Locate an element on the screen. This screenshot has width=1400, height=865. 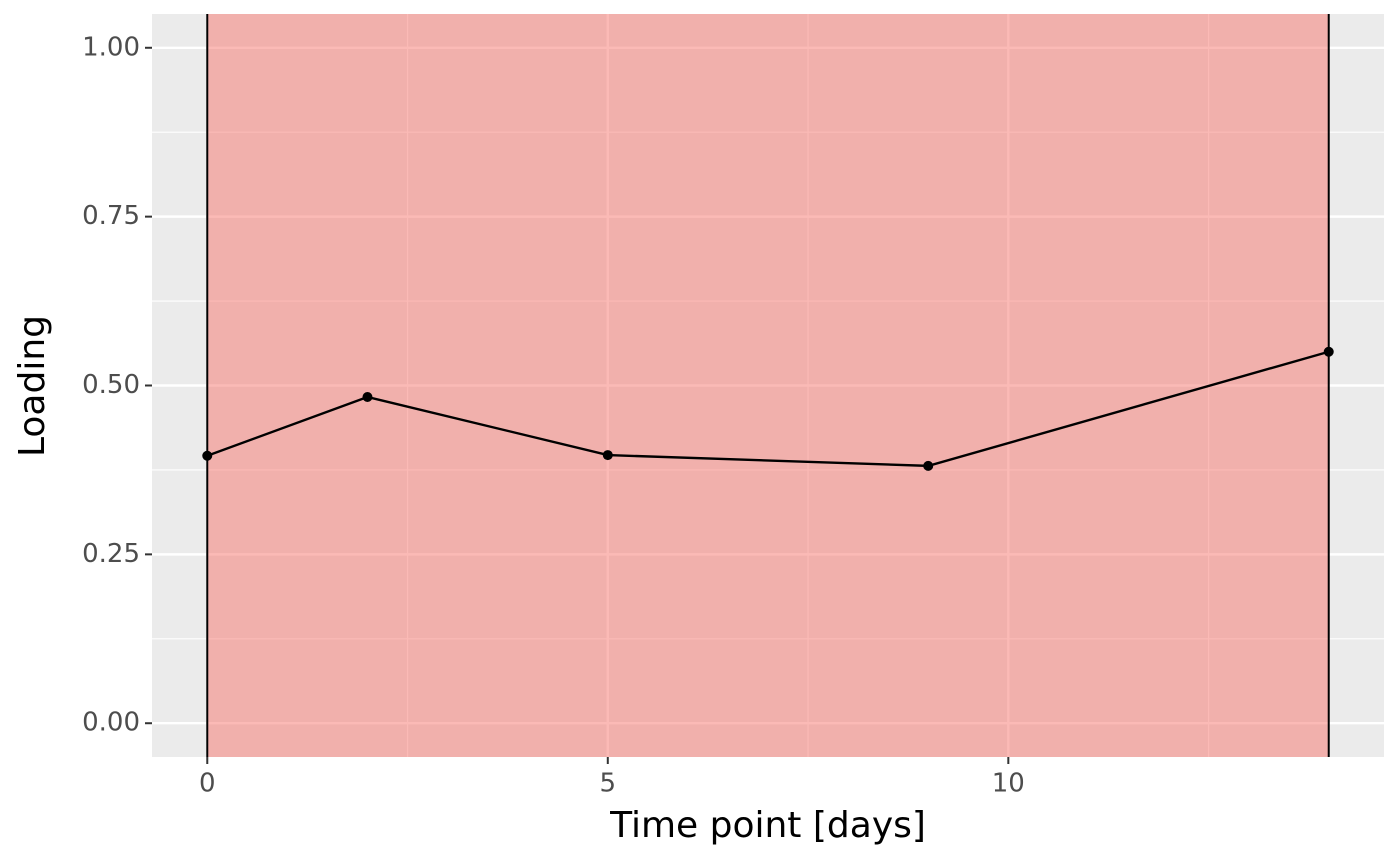
y-tick-label: 0.00 is located at coordinates (111, 723).